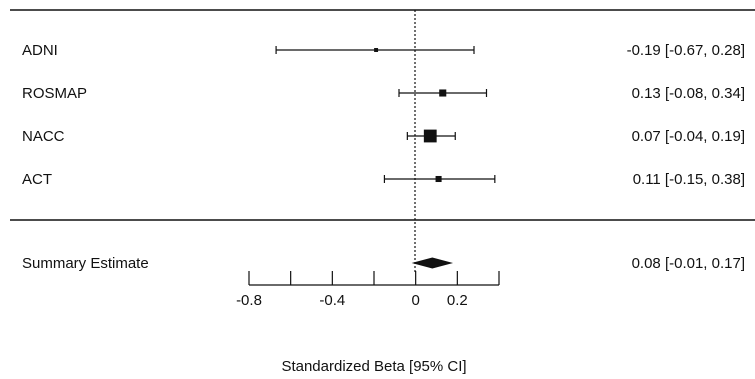  Describe the element at coordinates (383, 50) in the screenshot. I see `study-row-adni: ADNI -0.19 [-0.67, 0.28]` at that location.